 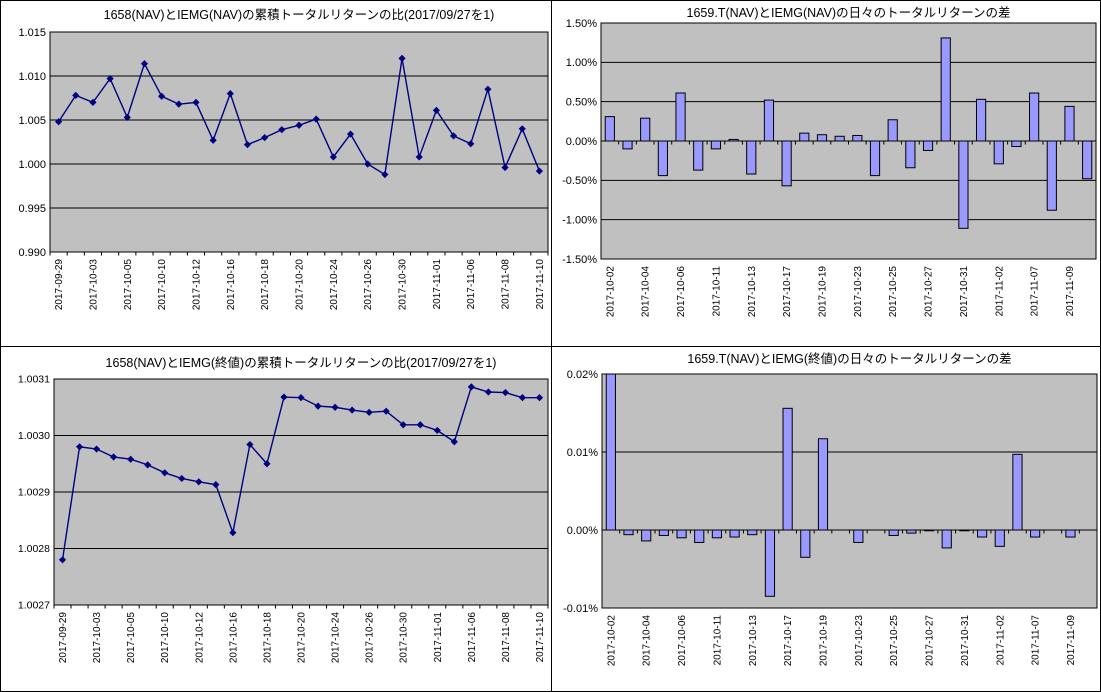 What do you see at coordinates (506, 637) in the screenshot?
I see `x-axis-tick-label: 2017-11-08` at bounding box center [506, 637].